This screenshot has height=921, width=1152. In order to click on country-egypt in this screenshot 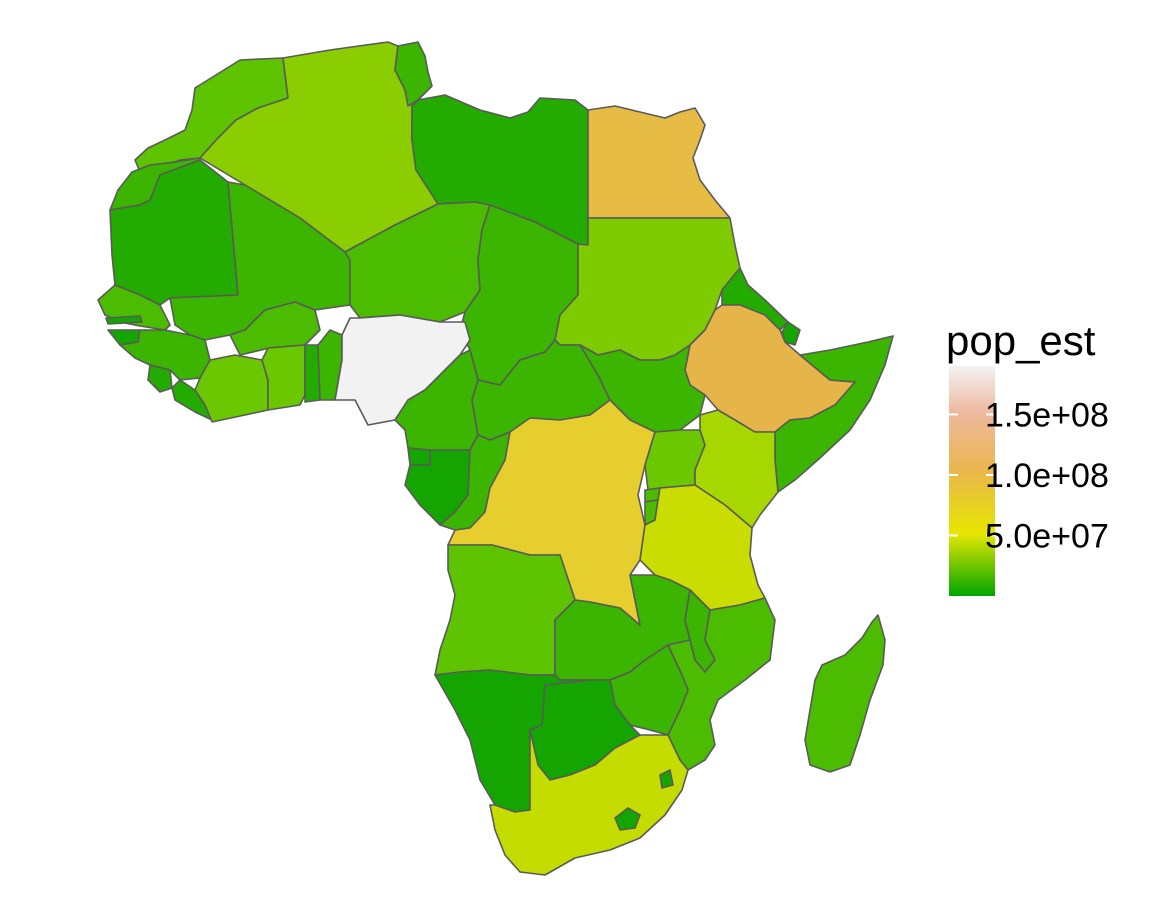, I will do `click(659, 162)`.